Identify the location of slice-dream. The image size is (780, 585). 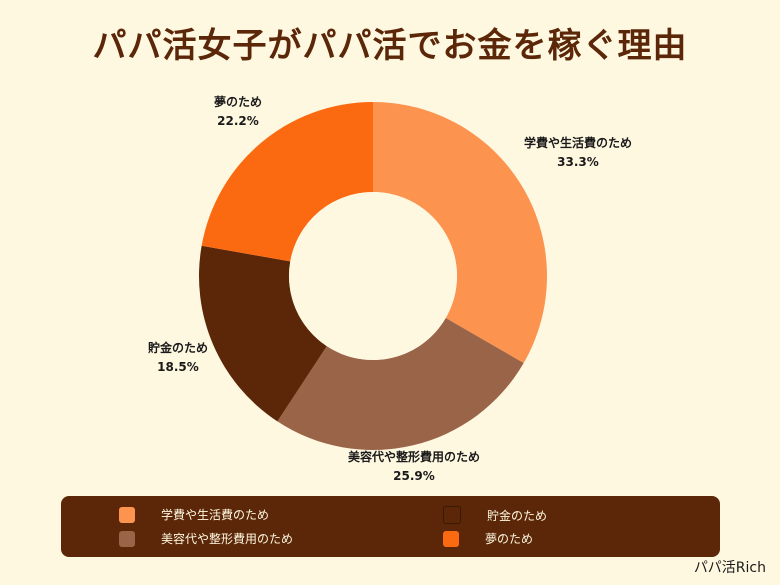
(287, 182).